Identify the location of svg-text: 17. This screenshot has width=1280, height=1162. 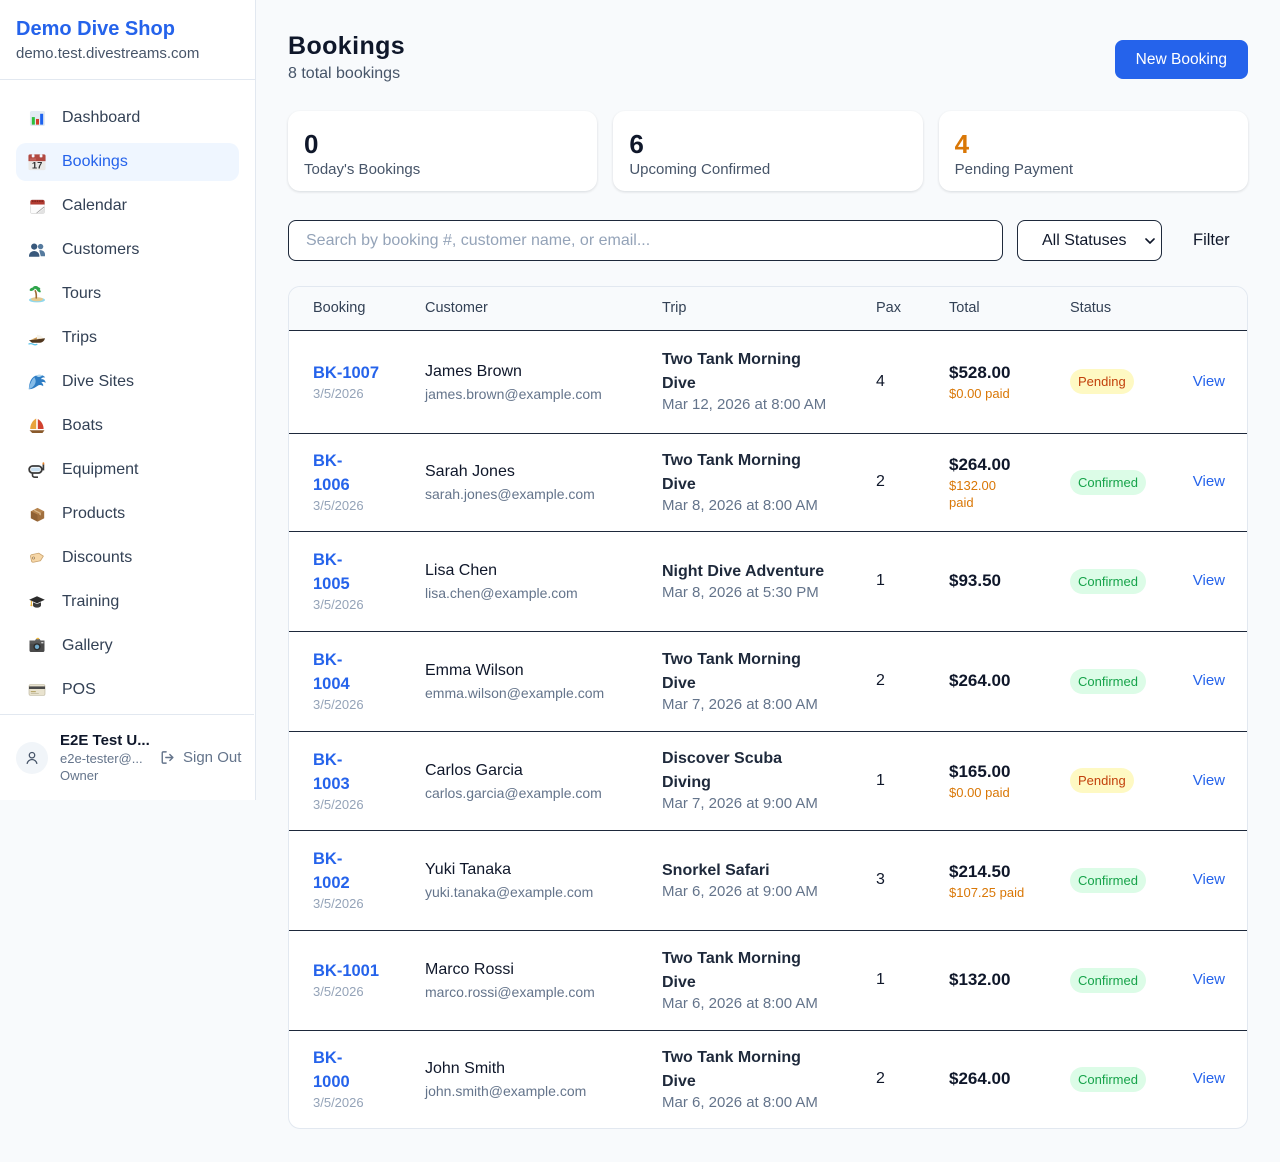
(37, 165).